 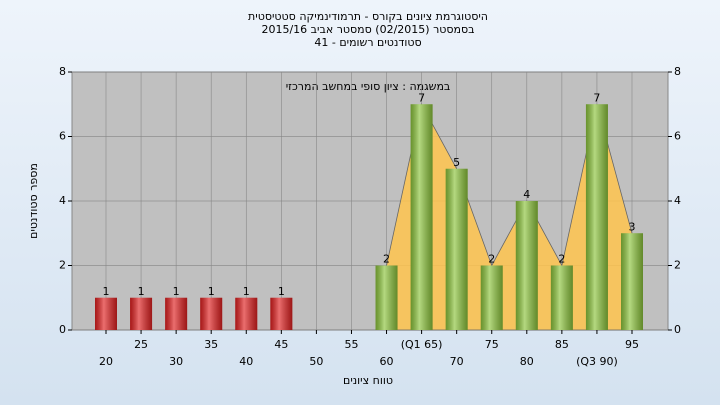 What do you see at coordinates (527, 361) in the screenshot?
I see `x-tick-label: 80` at bounding box center [527, 361].